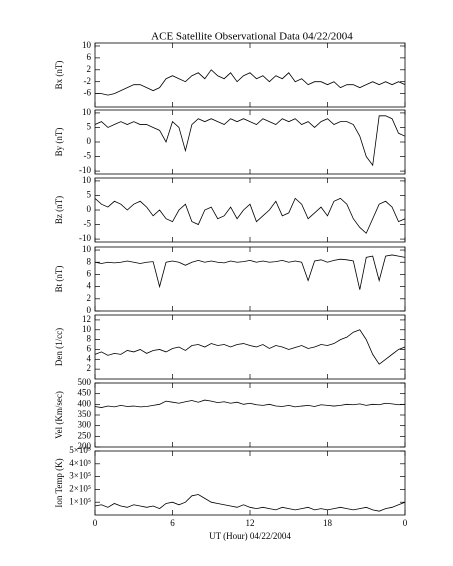 Image resolution: width=453 pixels, height=566 pixels. I want to click on y-tick-label: 450, so click(85, 393).